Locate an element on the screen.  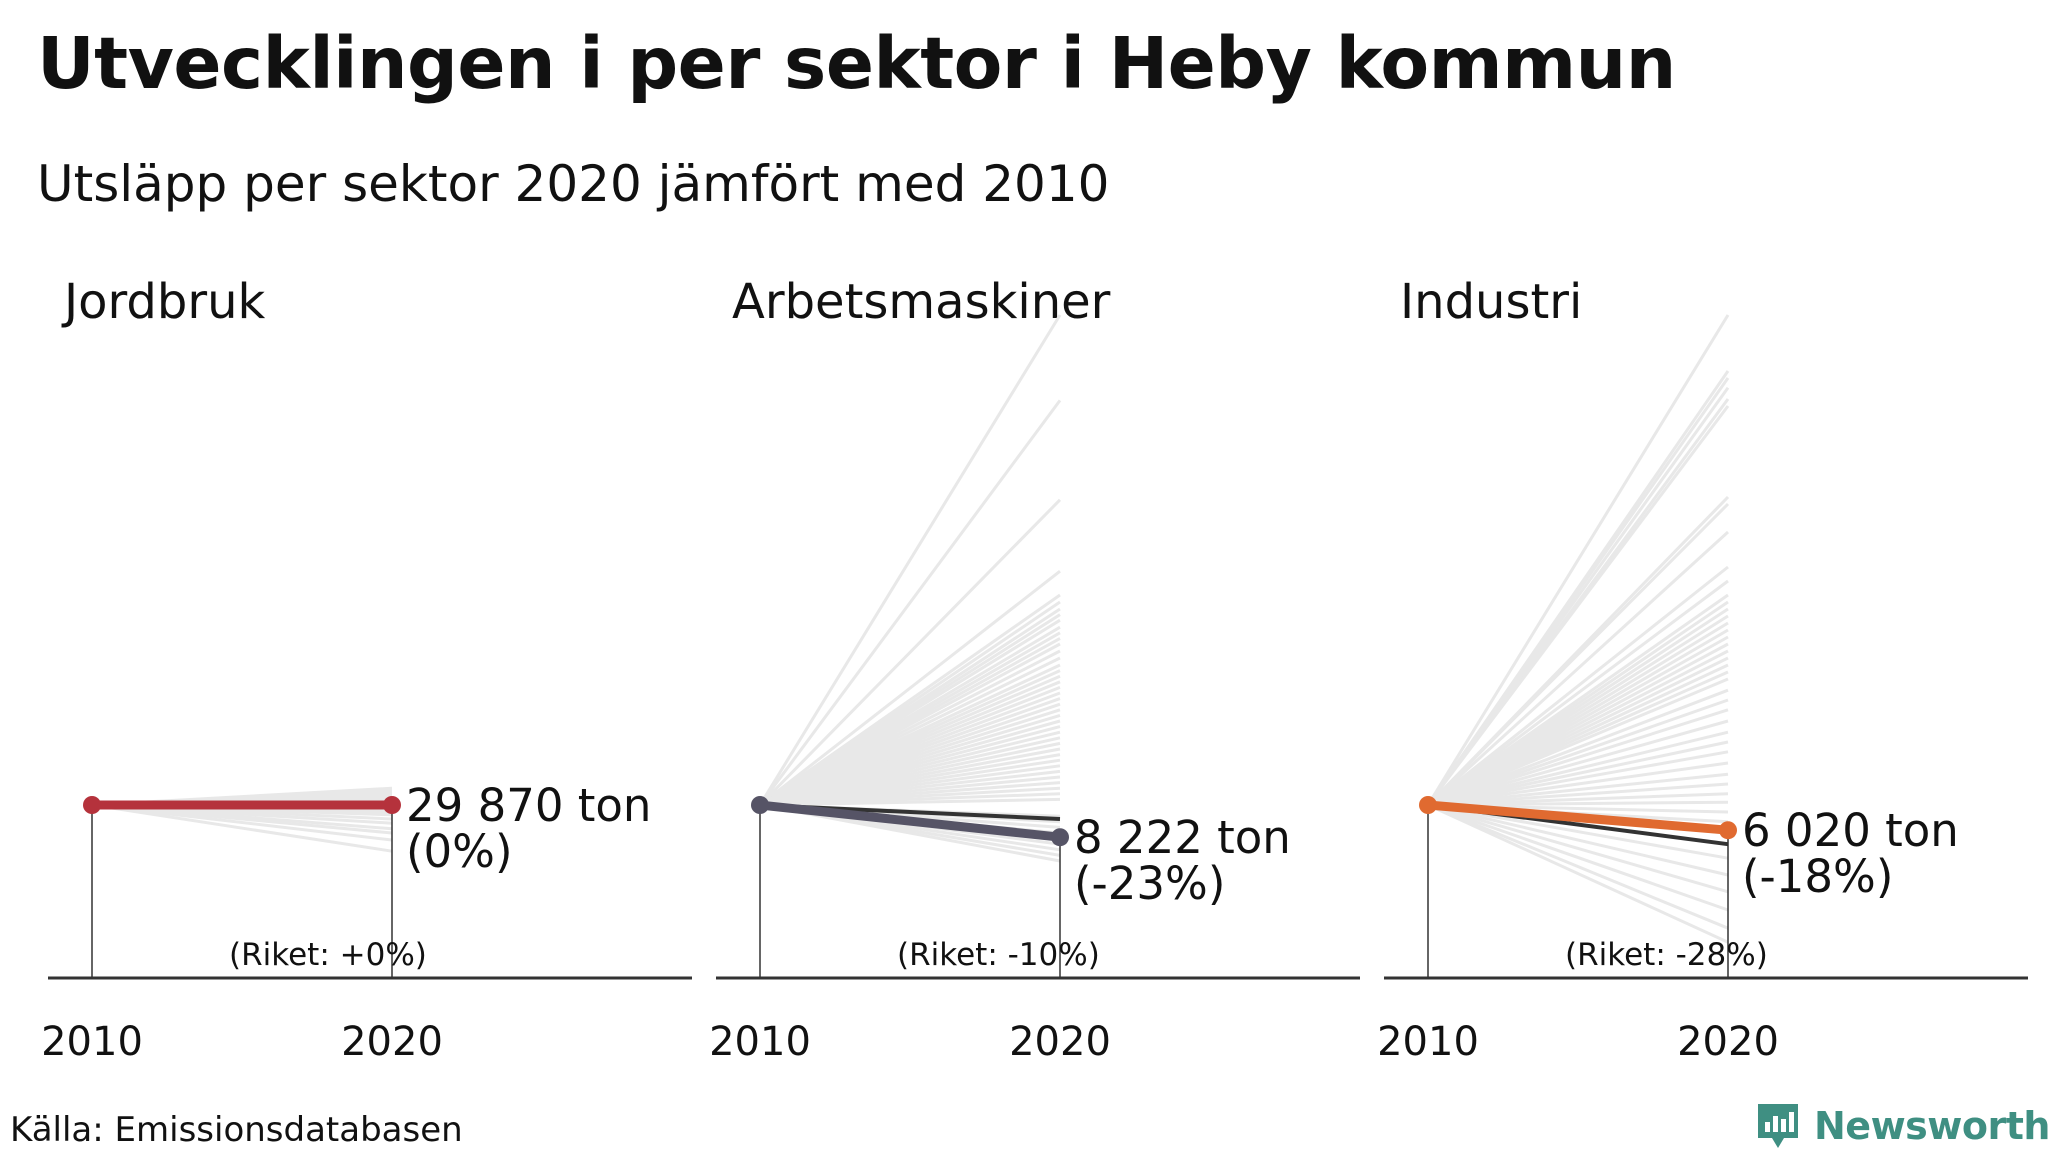
change-label-jordbruk: (0%) is located at coordinates (459, 851).